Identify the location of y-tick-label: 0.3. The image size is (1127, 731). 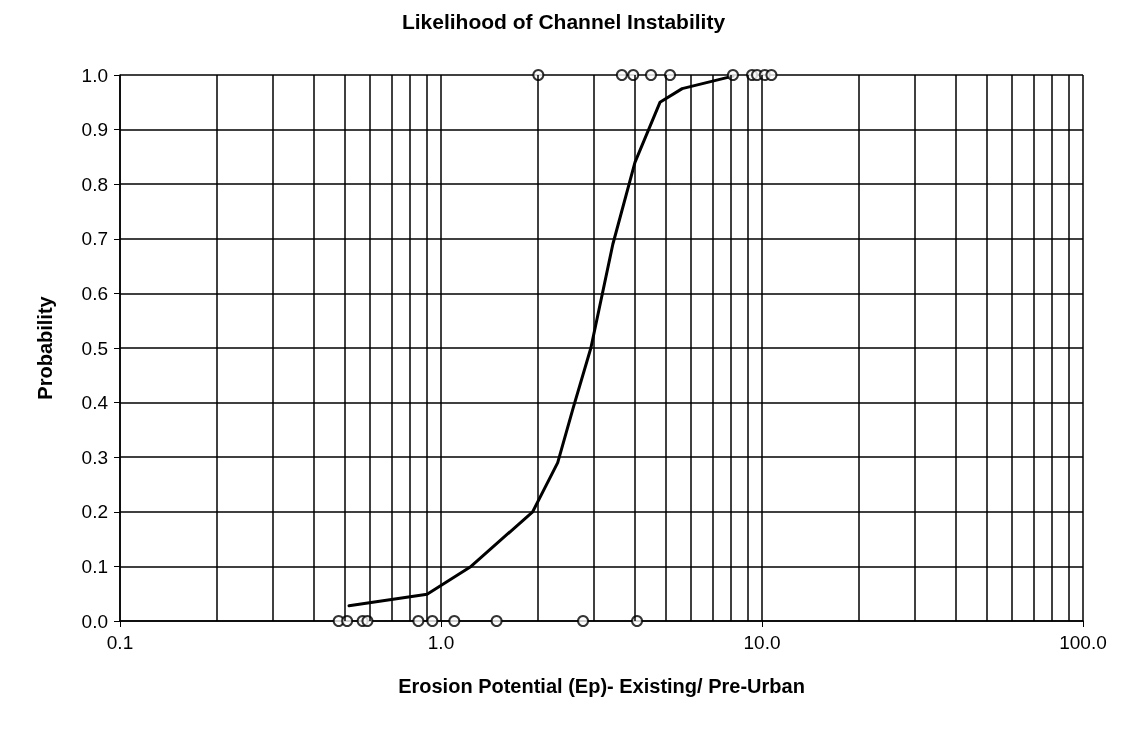
(94, 457).